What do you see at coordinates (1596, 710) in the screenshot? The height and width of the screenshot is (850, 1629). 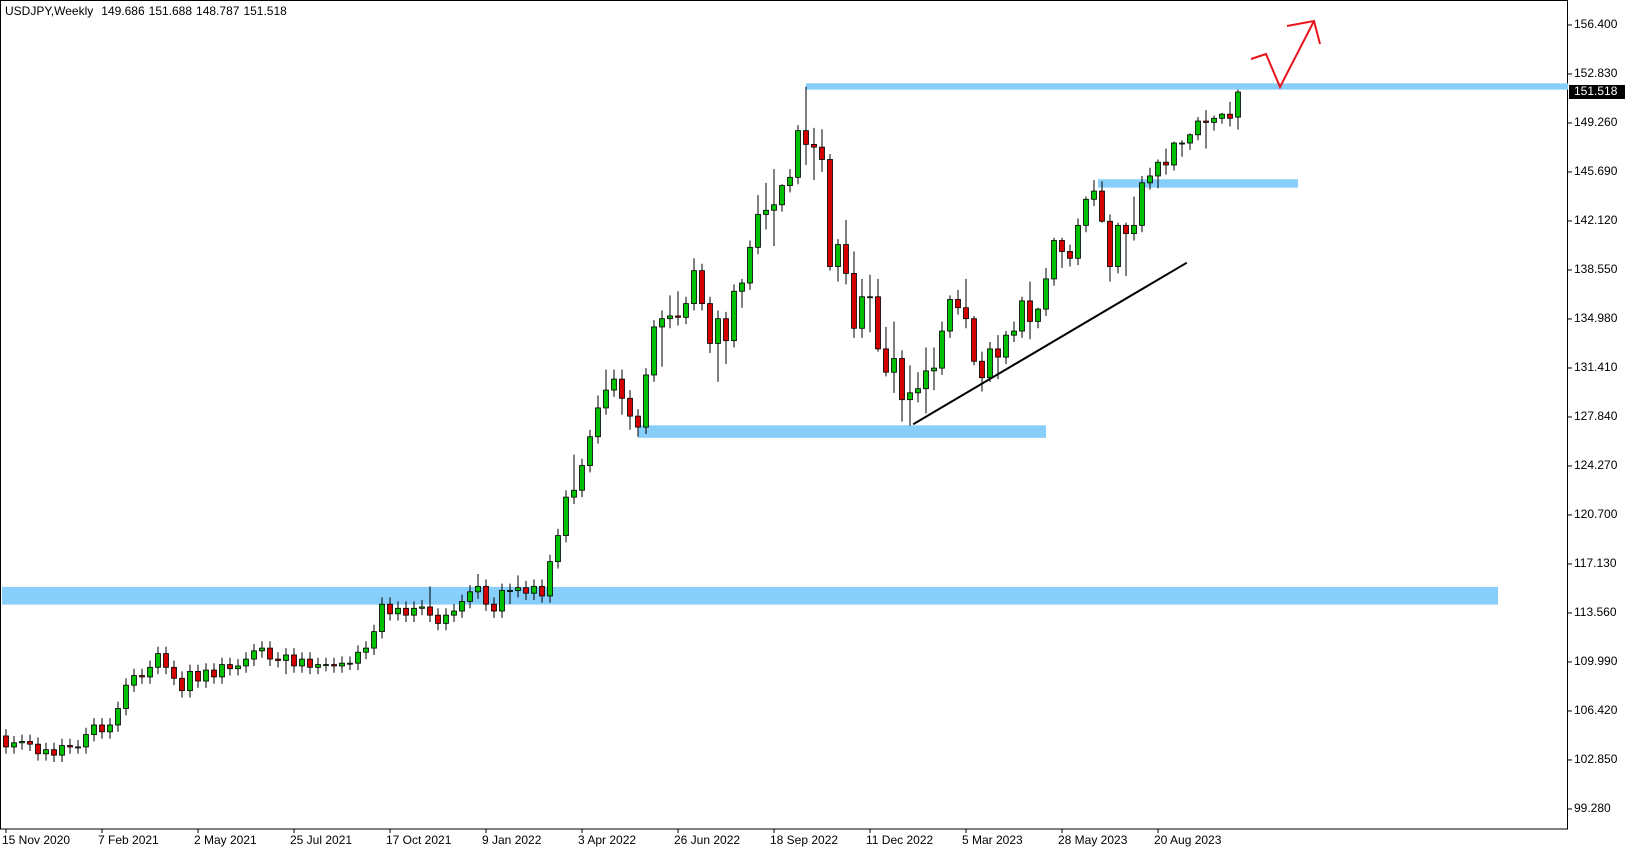 I see `y-tick-label: 106.420` at bounding box center [1596, 710].